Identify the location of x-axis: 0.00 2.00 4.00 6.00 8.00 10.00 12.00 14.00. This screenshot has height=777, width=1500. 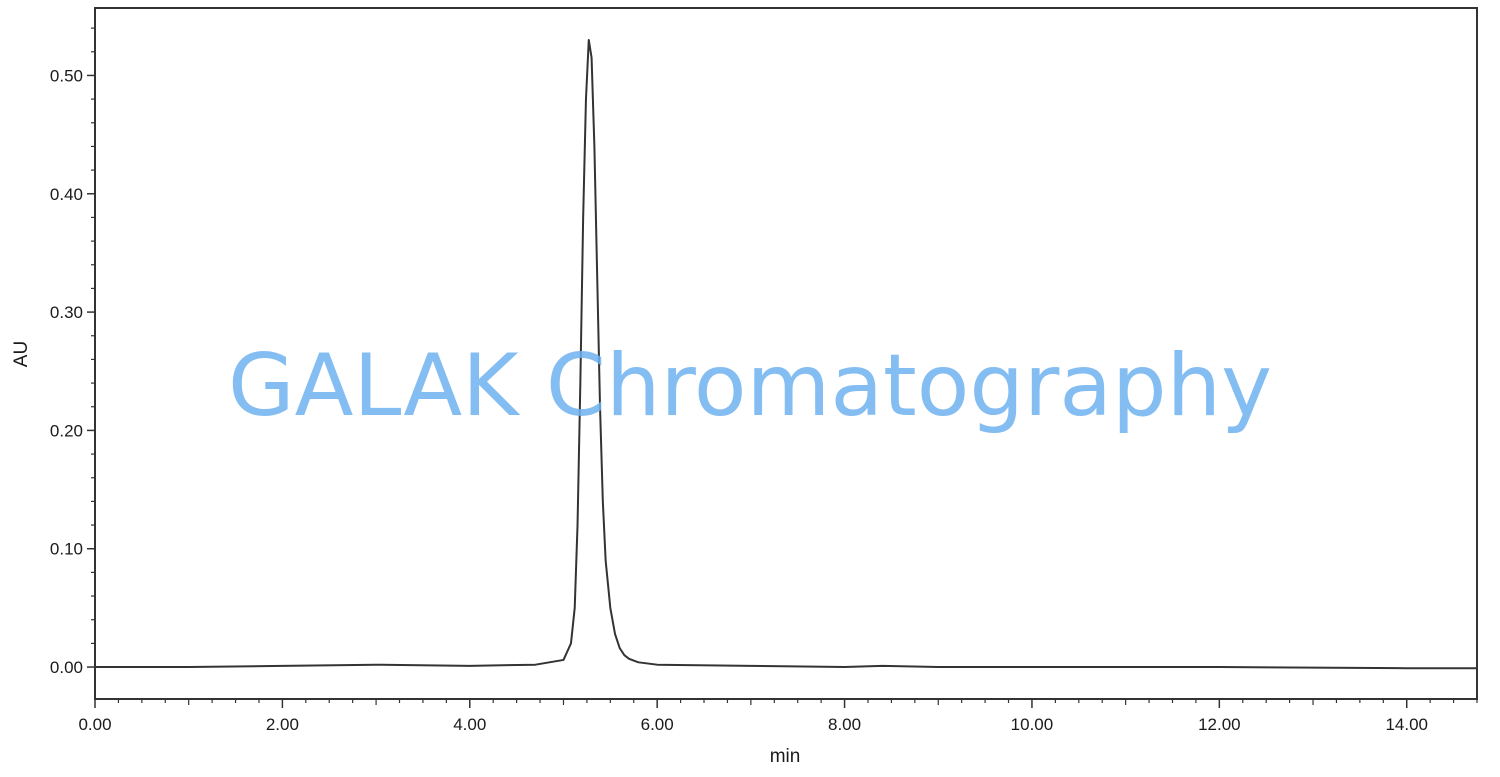
(778, 716).